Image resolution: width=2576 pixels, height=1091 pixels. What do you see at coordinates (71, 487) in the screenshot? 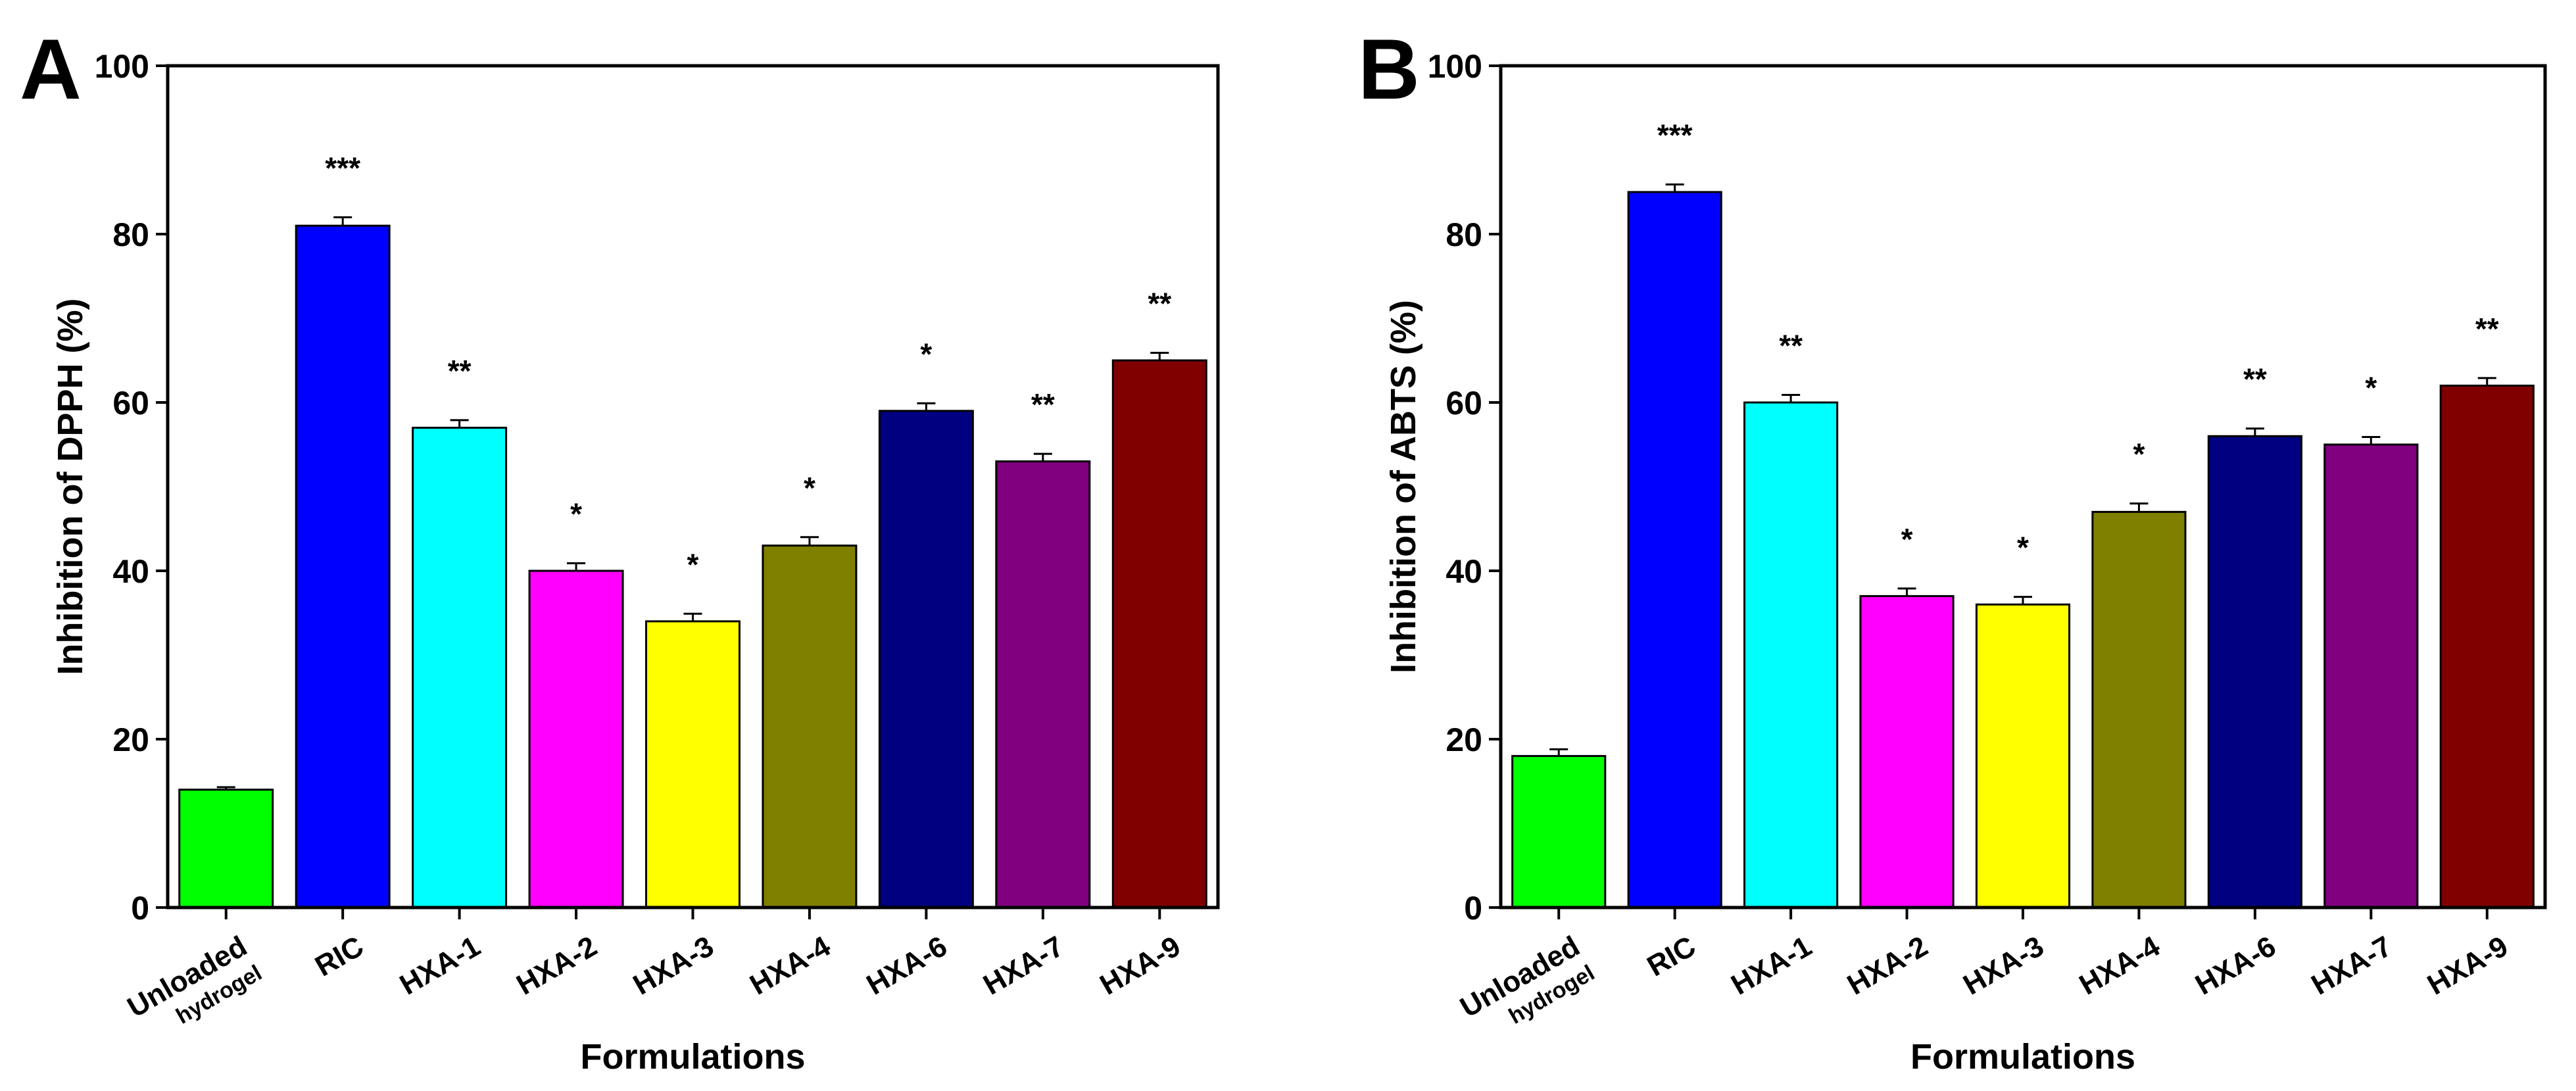
I see `y-axis-title: Inhibition of DPPH (%)` at bounding box center [71, 487].